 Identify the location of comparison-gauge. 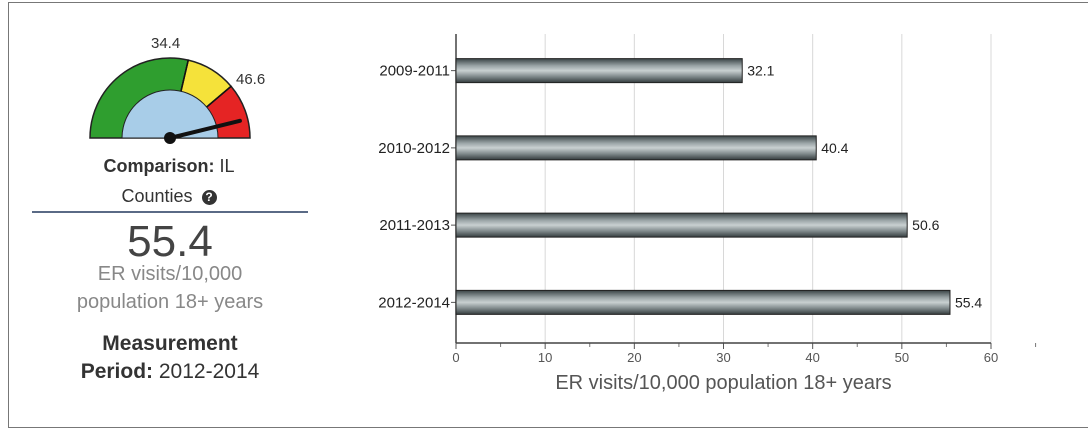
(170, 90).